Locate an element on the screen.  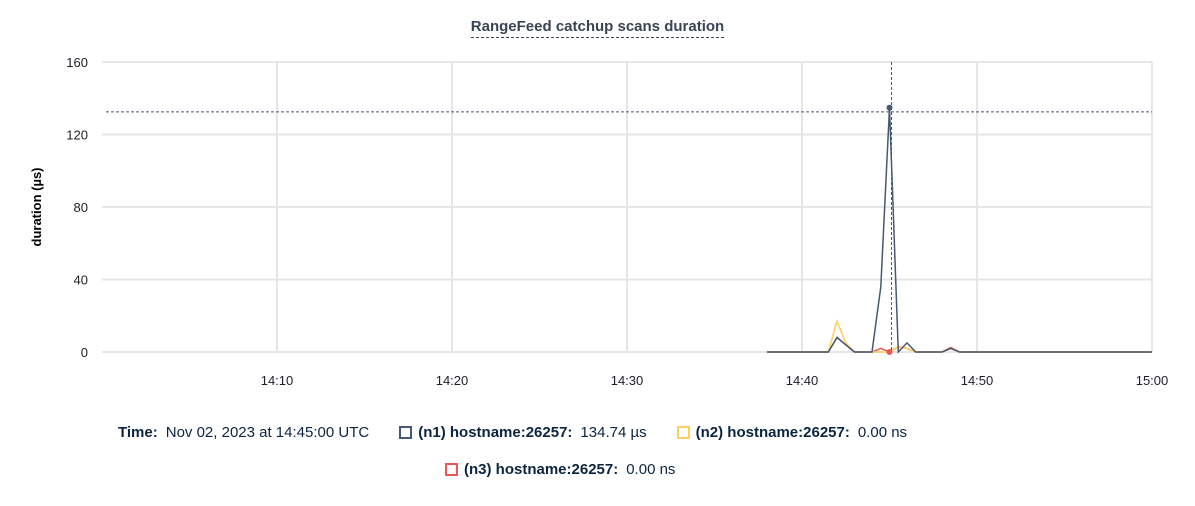
y-tick-label: 120 is located at coordinates (77, 135).